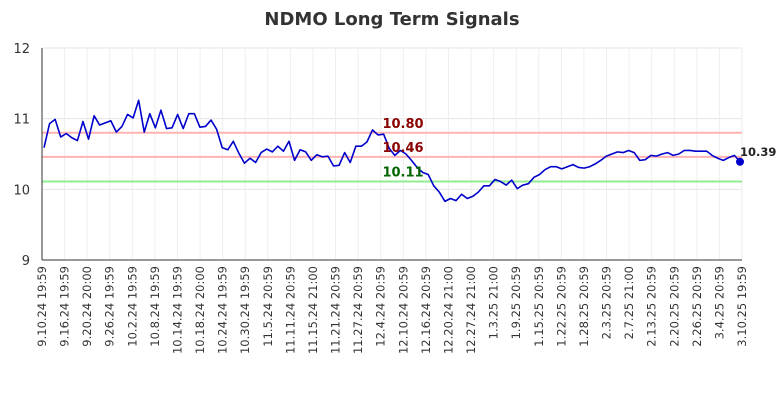 The height and width of the screenshot is (404, 784). Describe the element at coordinates (21, 49) in the screenshot. I see `y-tick-label: 12` at that location.